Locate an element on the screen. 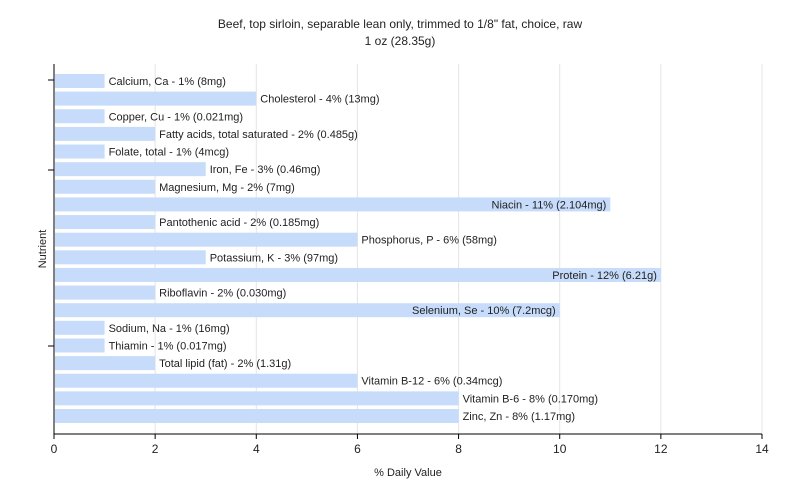  x-tick-labels: 0 2 4 6 8 10 12 14 is located at coordinates (410, 445).